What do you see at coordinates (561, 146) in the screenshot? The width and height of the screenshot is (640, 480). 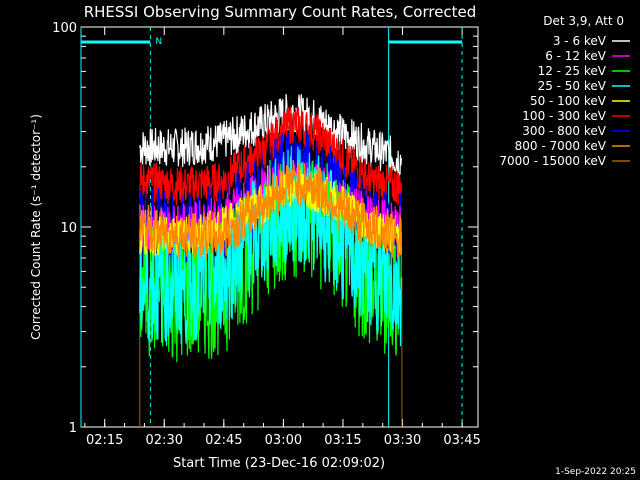 I see `legend-label-7: 800 - 7000 keV` at bounding box center [561, 146].